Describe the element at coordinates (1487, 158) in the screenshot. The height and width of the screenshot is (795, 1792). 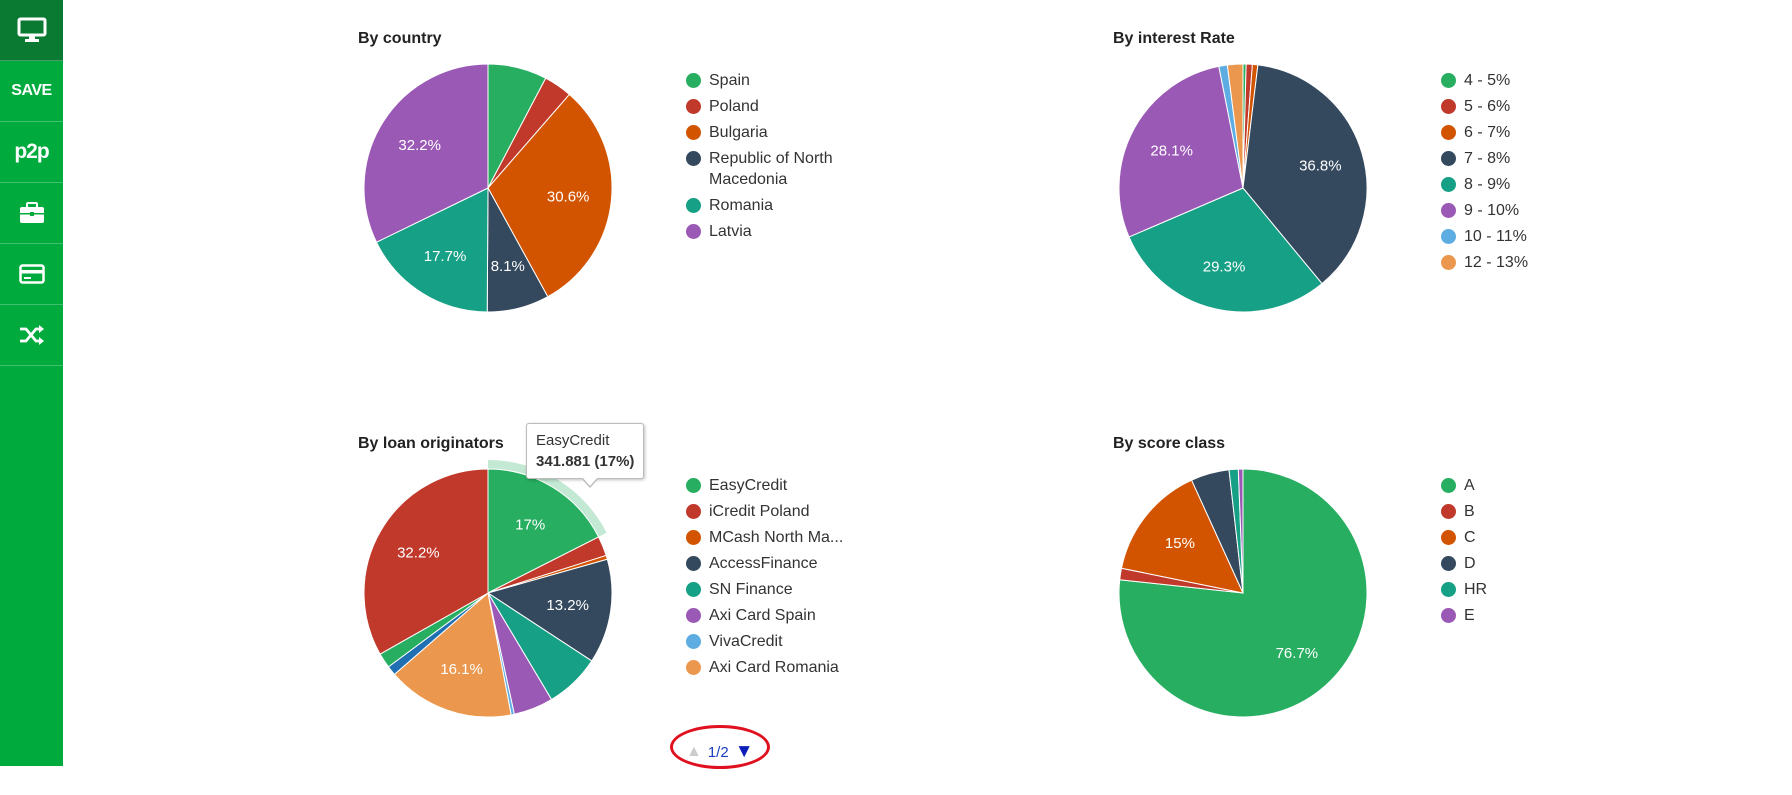
I see `legend-label: 7 - 8%` at that location.